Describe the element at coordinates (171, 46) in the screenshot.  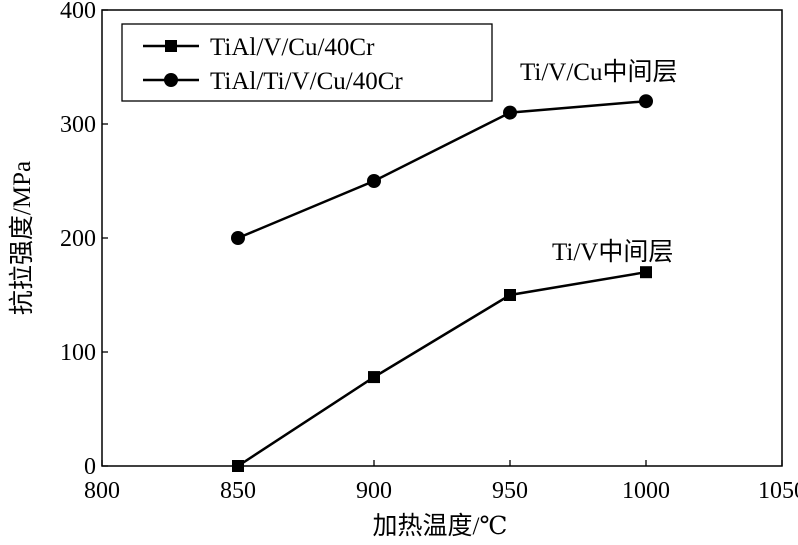
I see `legend-marker-square` at that location.